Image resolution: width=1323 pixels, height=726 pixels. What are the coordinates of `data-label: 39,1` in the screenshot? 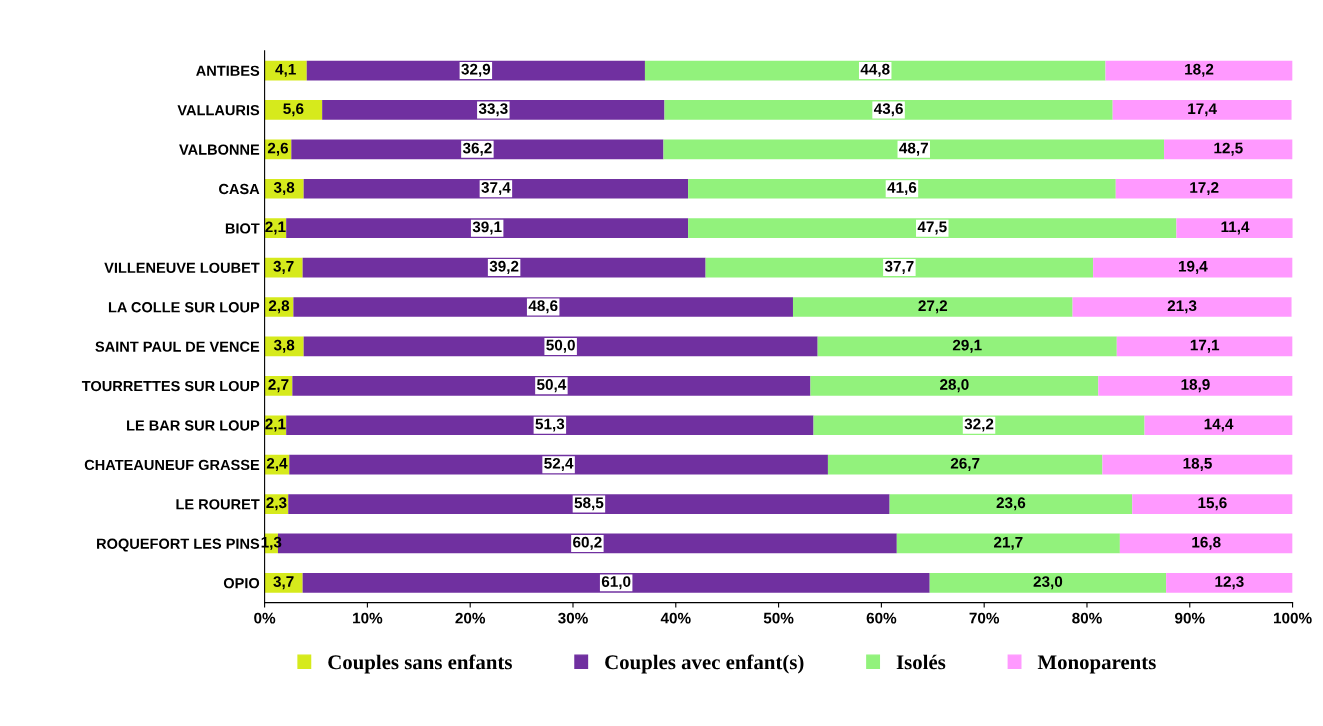 It's located at (487, 228).